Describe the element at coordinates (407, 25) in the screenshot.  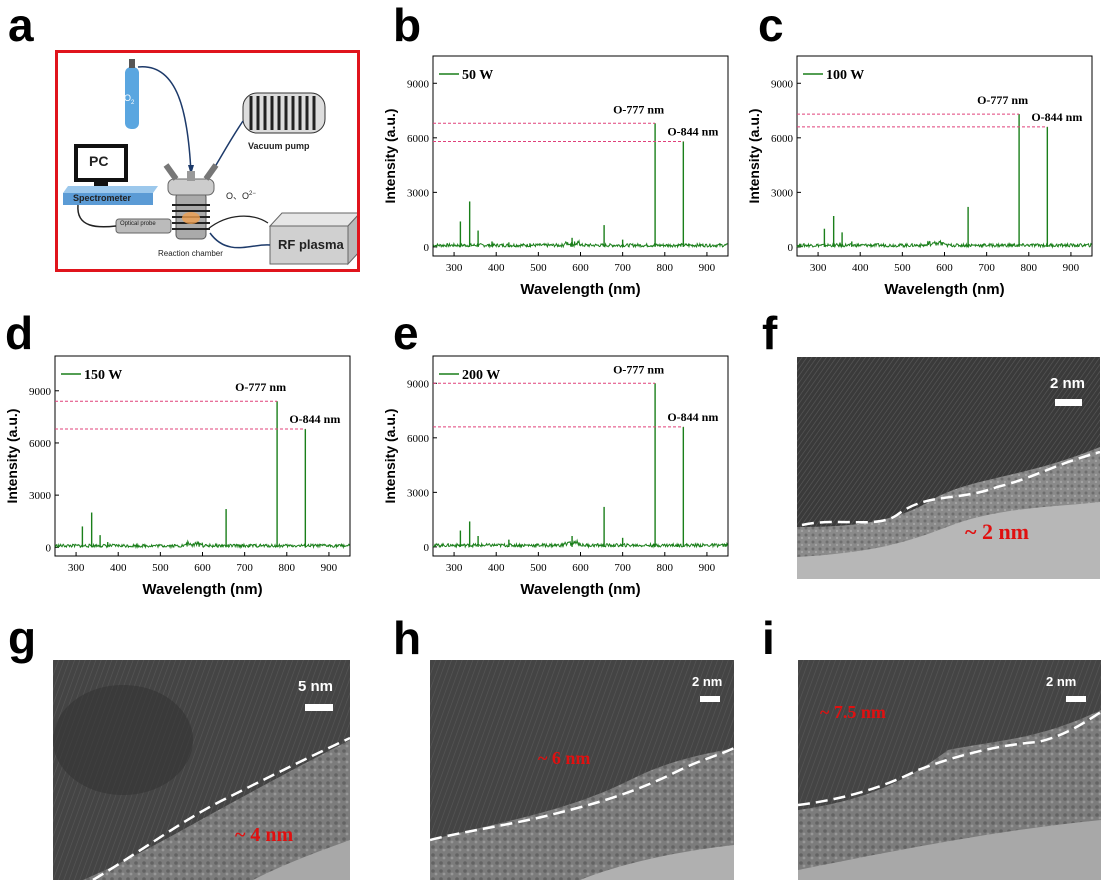
I see `panel-letter-b: b` at that location.